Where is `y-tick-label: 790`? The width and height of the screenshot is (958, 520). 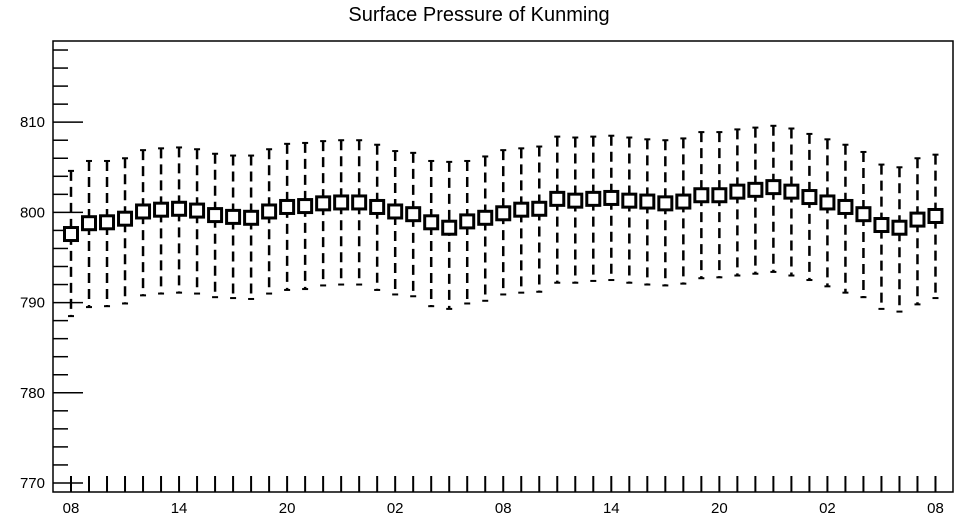 y-tick-label: 790 is located at coordinates (32, 303).